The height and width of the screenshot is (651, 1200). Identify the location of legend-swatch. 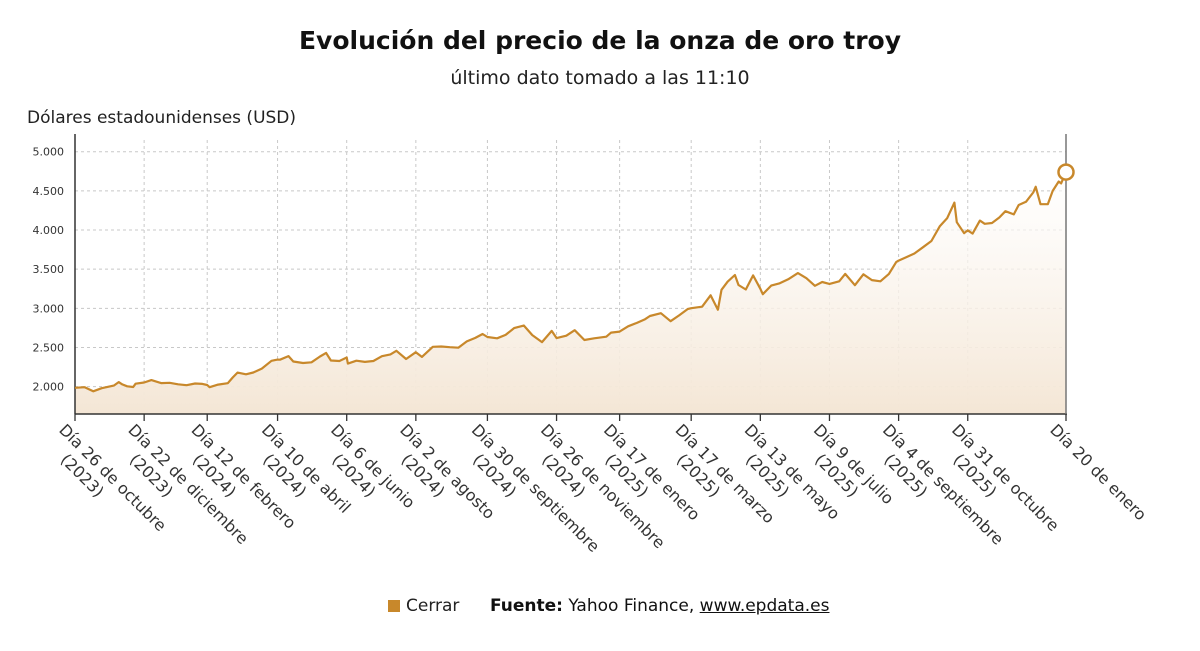
(394, 606).